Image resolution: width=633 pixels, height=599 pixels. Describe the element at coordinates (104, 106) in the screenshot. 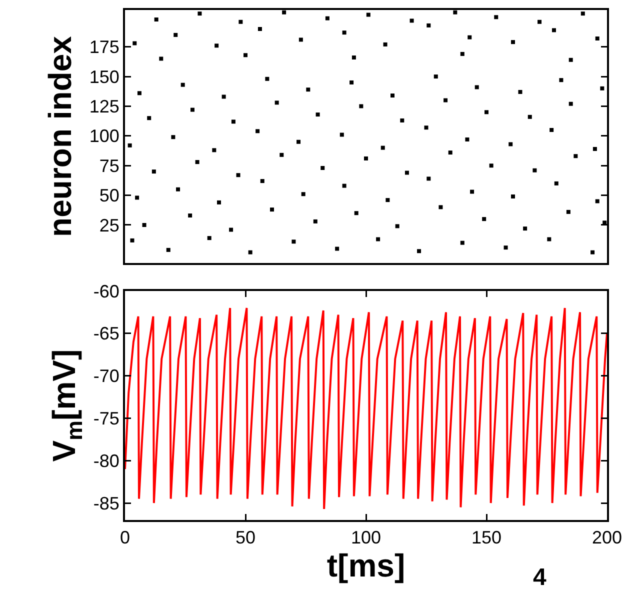

I see `y-tick-label: 125` at that location.